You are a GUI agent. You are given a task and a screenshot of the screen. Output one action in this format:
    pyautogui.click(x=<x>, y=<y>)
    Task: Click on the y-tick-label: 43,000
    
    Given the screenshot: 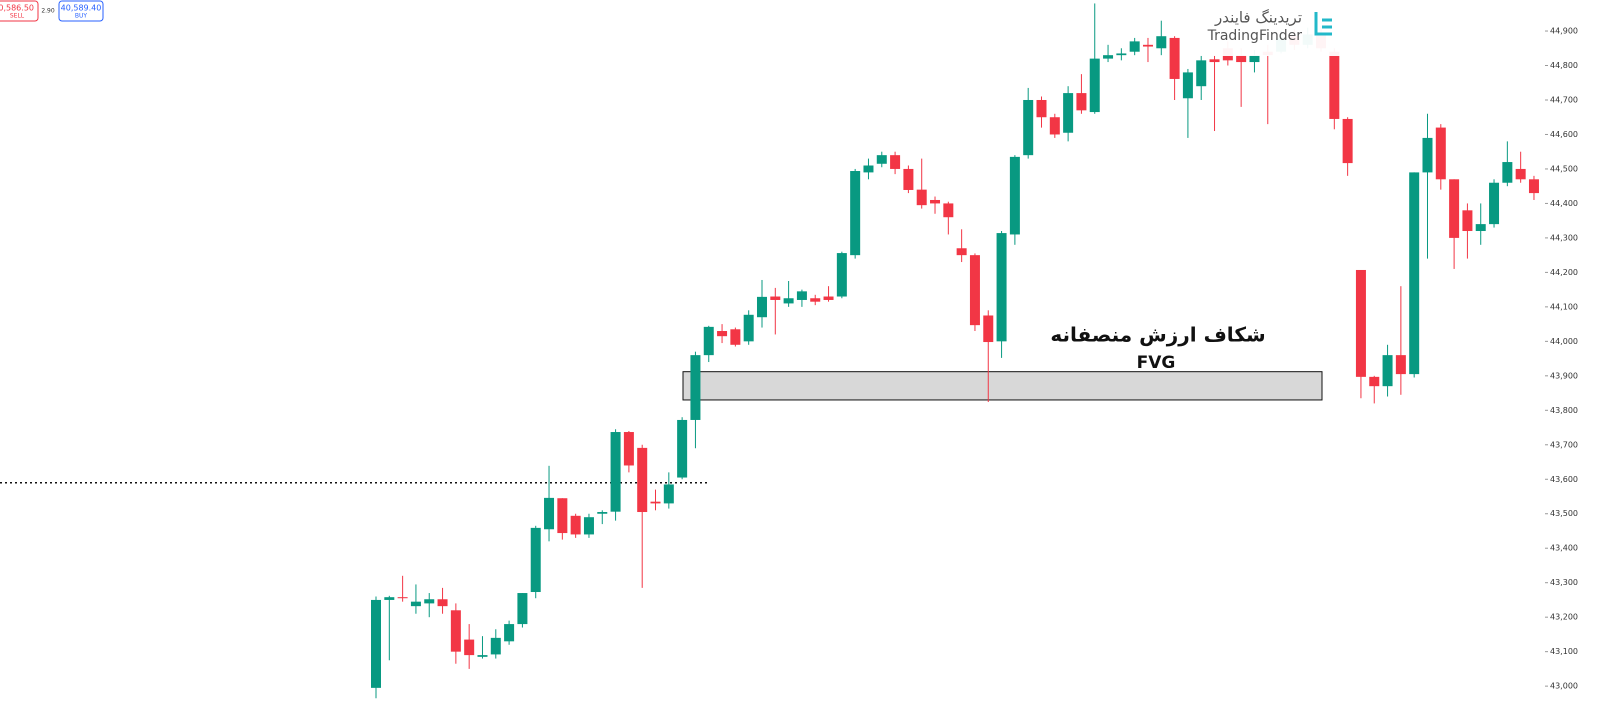 What is the action you would take?
    pyautogui.click(x=1564, y=686)
    